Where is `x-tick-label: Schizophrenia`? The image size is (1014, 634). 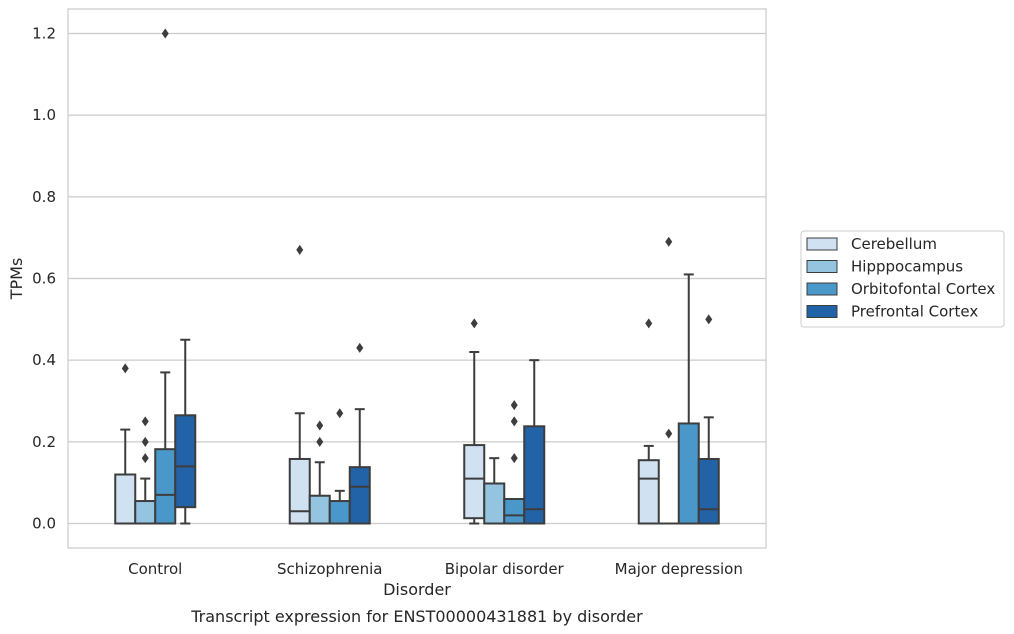
x-tick-label: Schizophrenia is located at coordinates (329, 569).